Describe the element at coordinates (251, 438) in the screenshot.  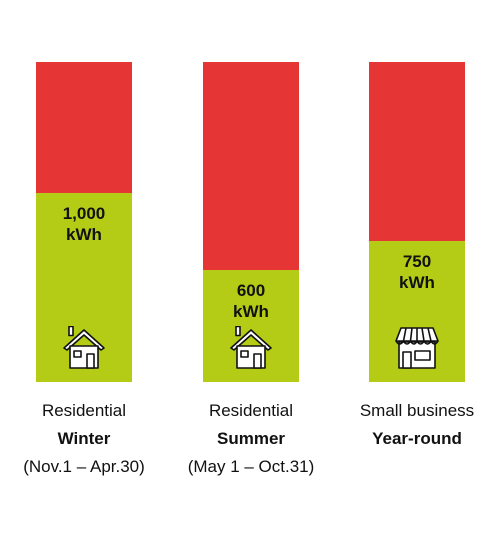
I see `category-label-1: Residential Summer (May 1 – Oct.31)` at that location.